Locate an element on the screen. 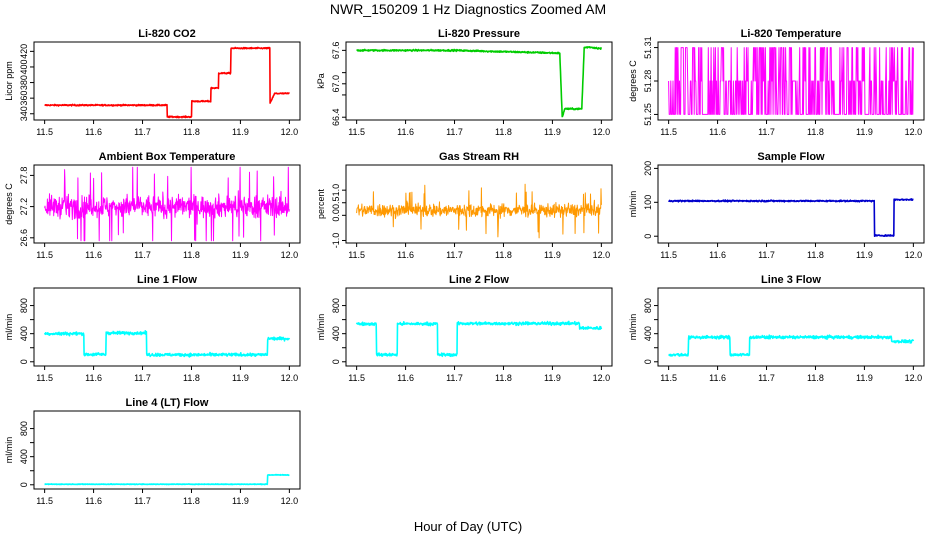 This screenshot has width=936, height=540. y-tick-label: 0.5 is located at coordinates (336, 202).